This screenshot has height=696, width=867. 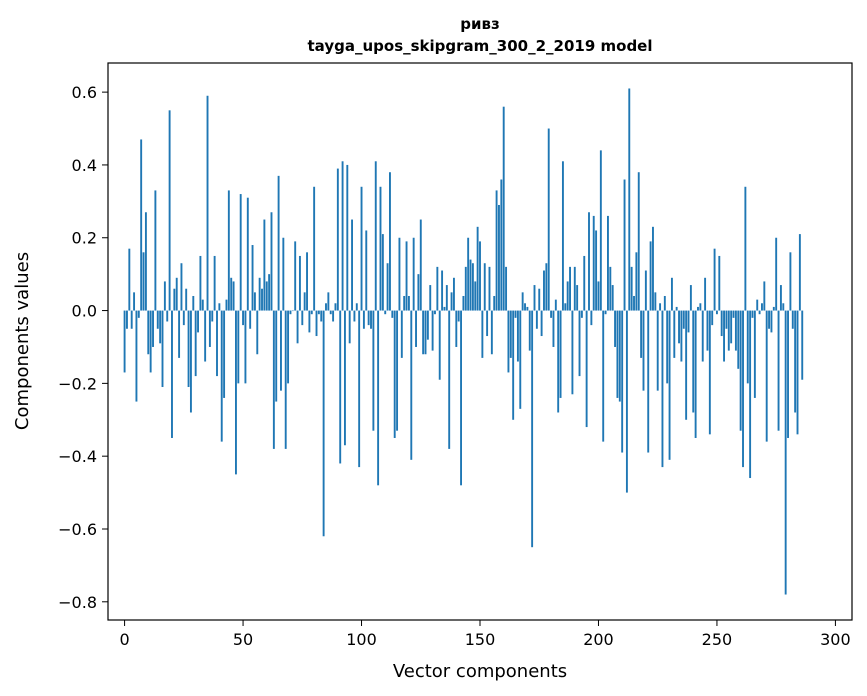 I want to click on x-tick-label: 250, so click(x=717, y=639).